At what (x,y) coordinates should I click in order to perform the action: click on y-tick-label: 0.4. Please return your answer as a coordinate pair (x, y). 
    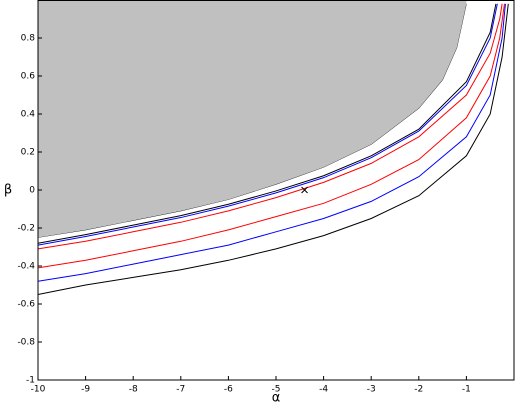
    Looking at the image, I should click on (28, 115).